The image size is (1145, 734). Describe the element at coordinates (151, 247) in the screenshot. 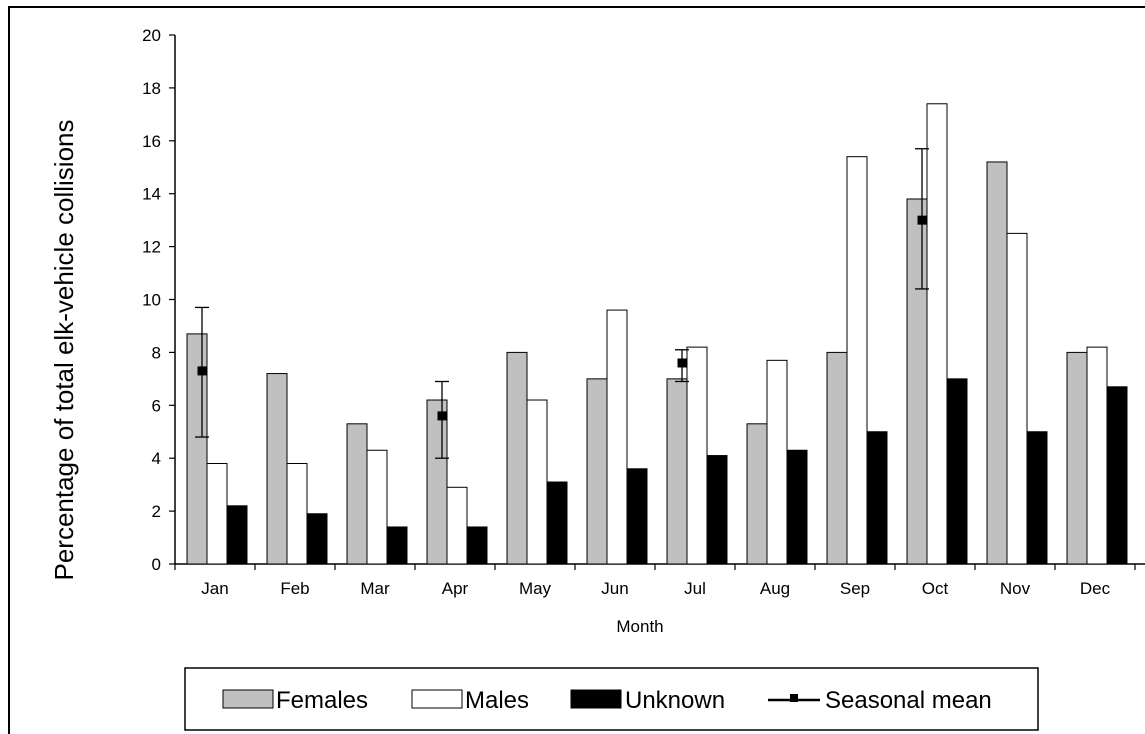

I see `y-tick-label: 12` at that location.